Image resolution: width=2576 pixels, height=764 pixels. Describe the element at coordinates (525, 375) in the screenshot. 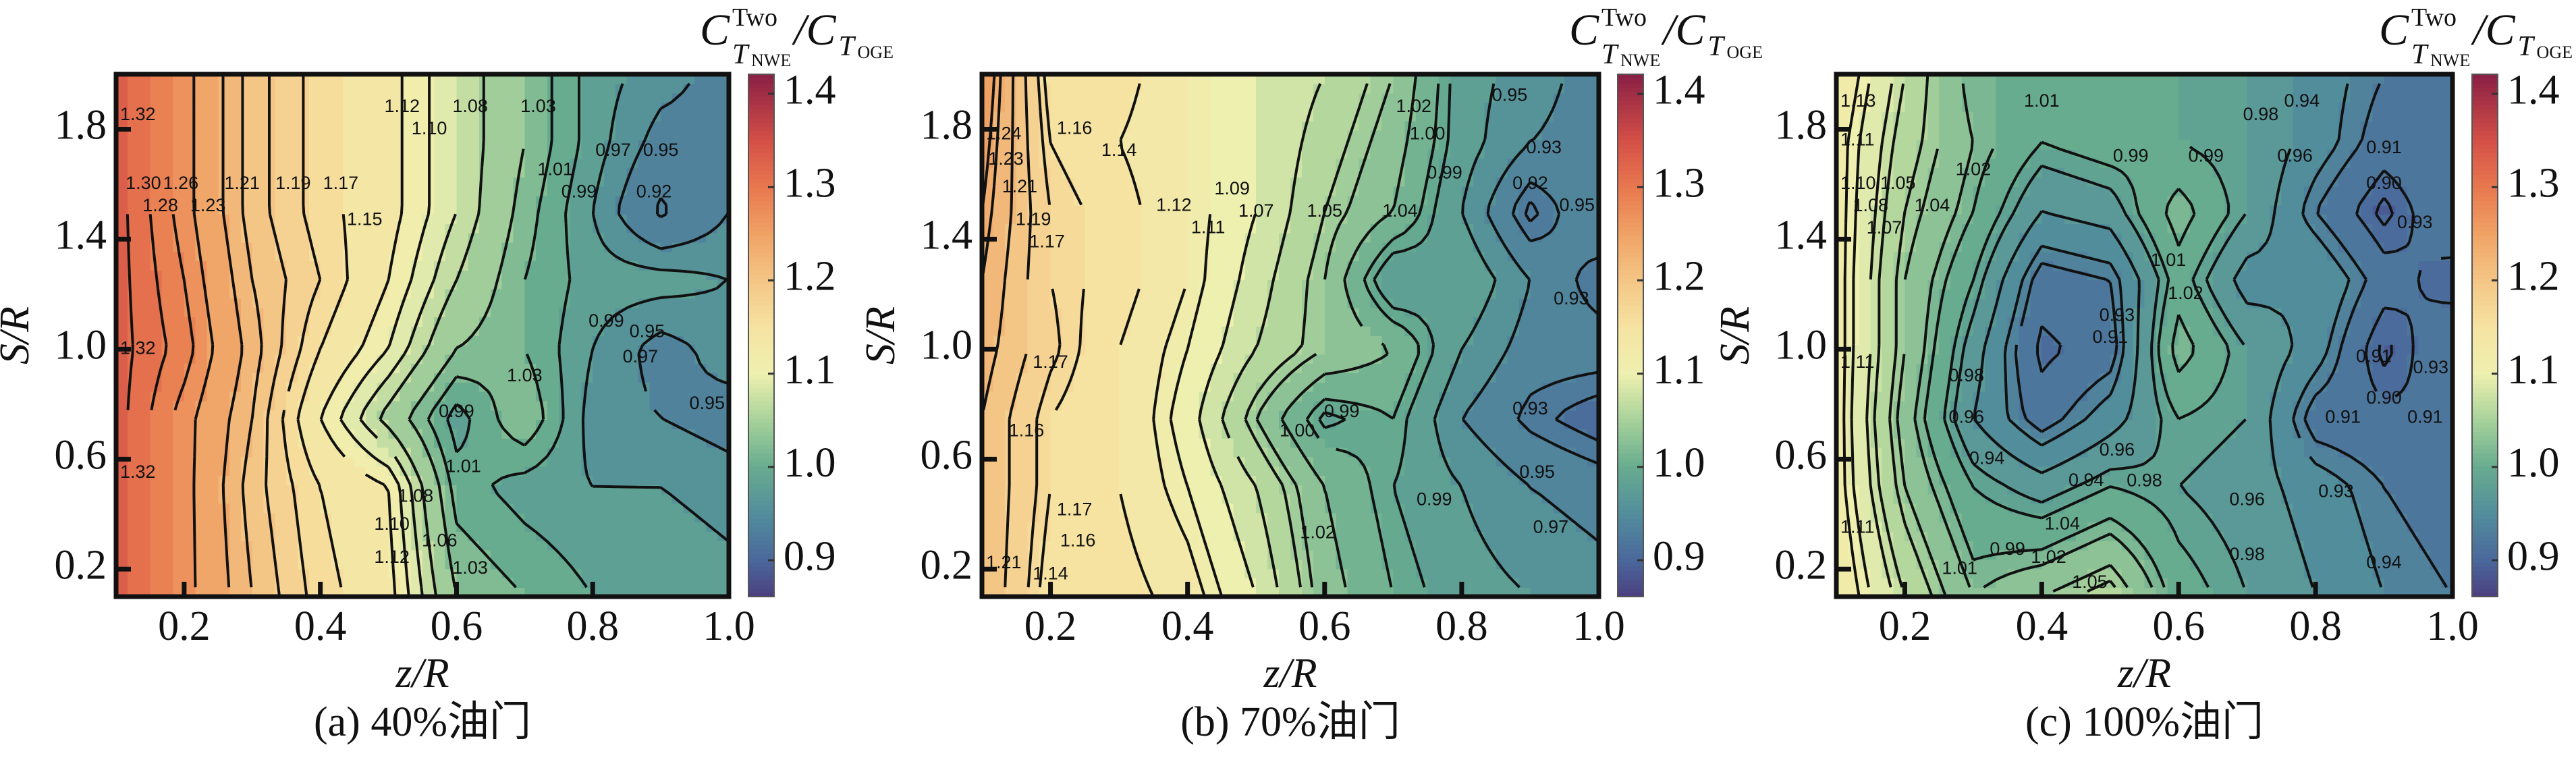

I see `contour-label: 1.03` at that location.